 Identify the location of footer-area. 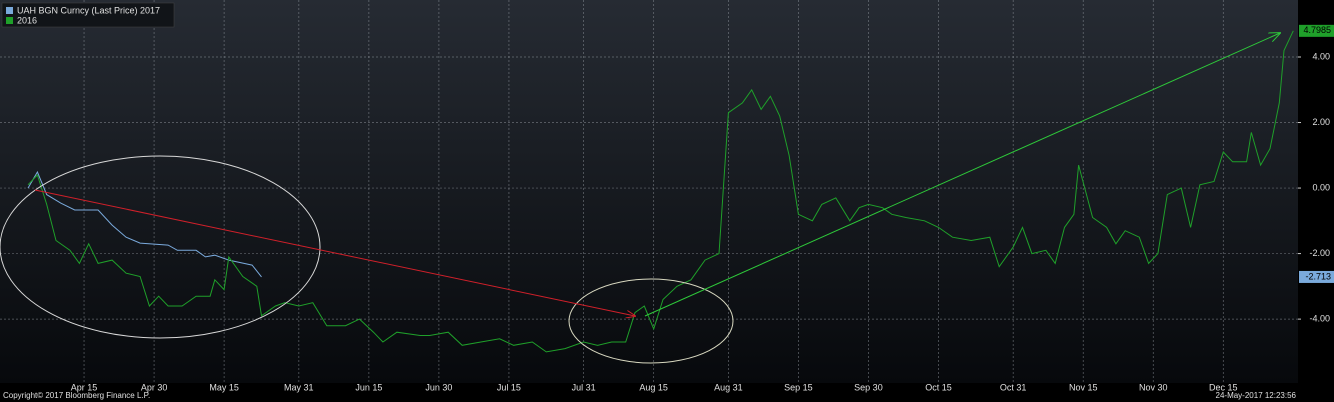
(667, 392).